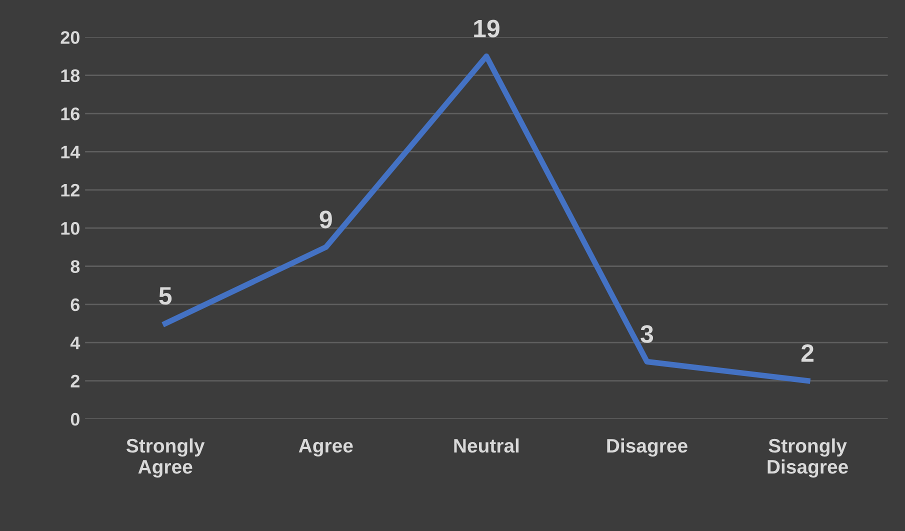  I want to click on x-tick-label: Agree, so click(325, 448).